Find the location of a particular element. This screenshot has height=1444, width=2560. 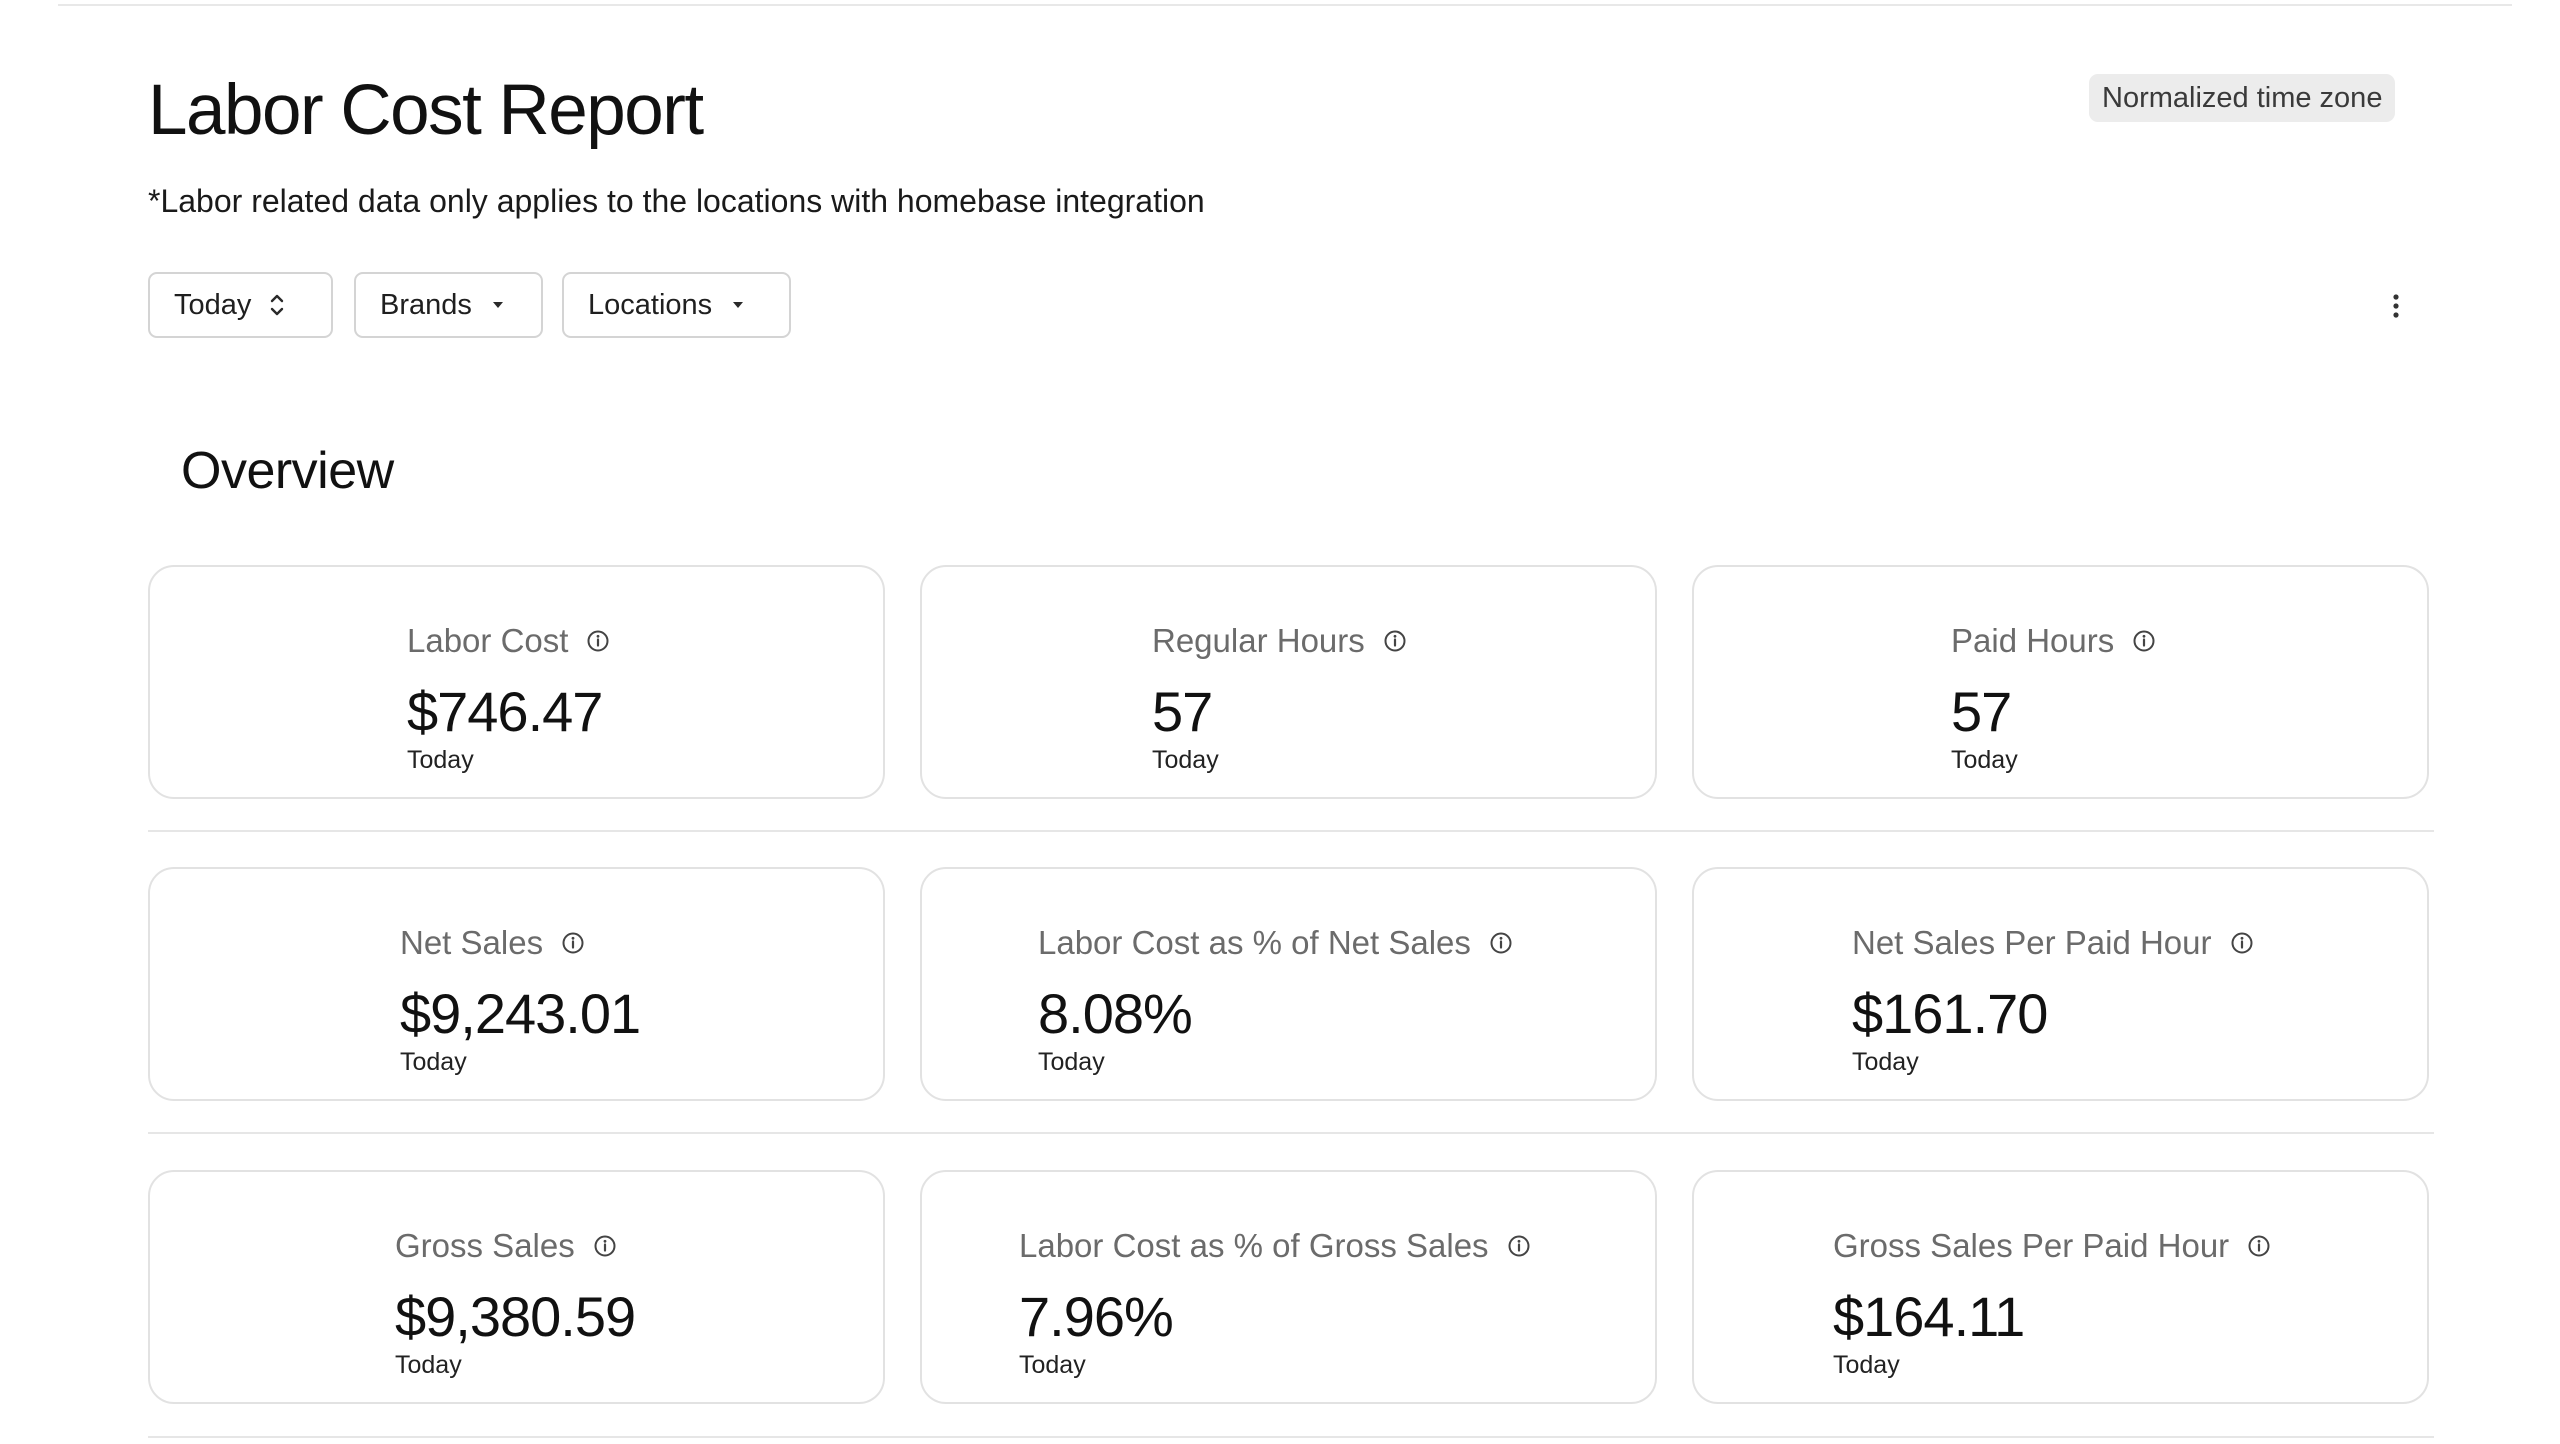

card-label: Gross Sales Per Paid Hour is located at coordinates (2031, 1245).